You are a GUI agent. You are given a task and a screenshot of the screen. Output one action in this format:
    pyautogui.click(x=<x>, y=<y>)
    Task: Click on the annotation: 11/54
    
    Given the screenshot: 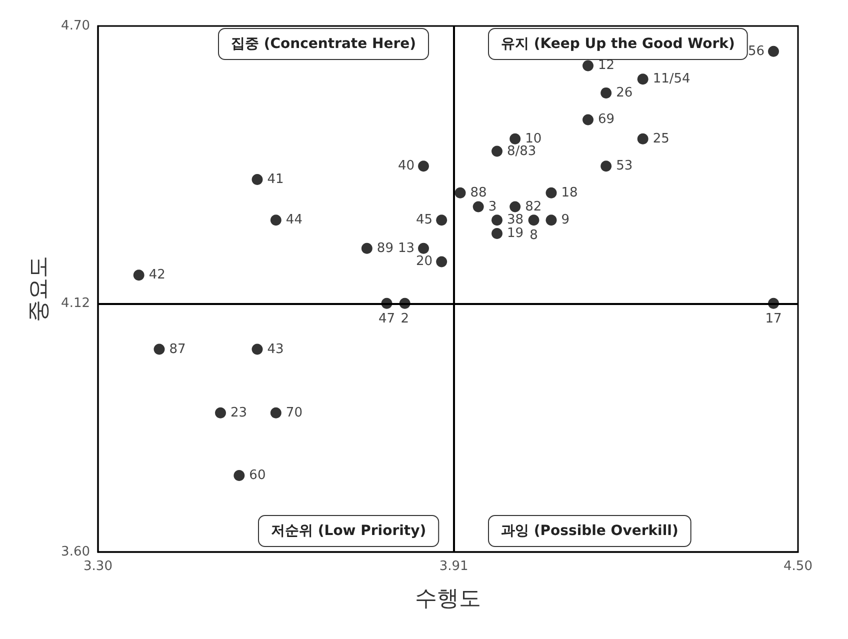 What is the action you would take?
    pyautogui.click(x=671, y=79)
    